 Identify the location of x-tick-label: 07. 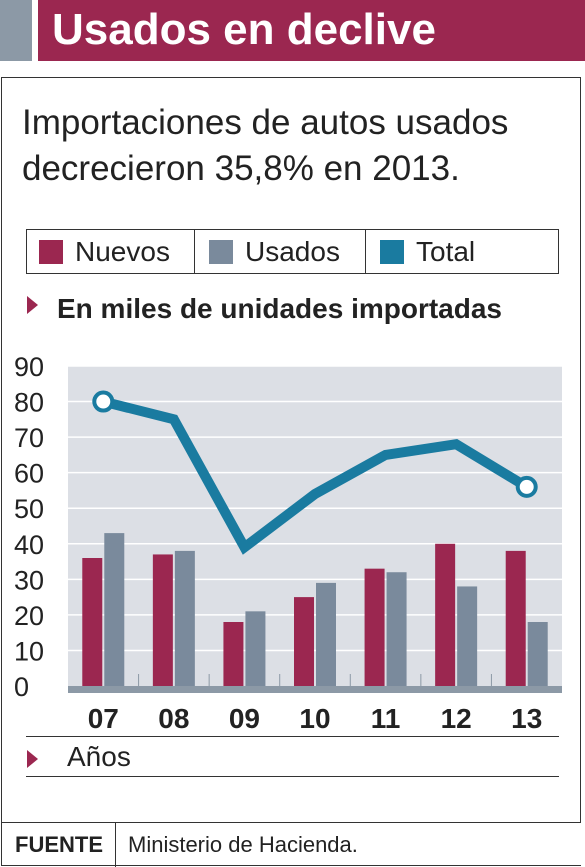
(103, 718).